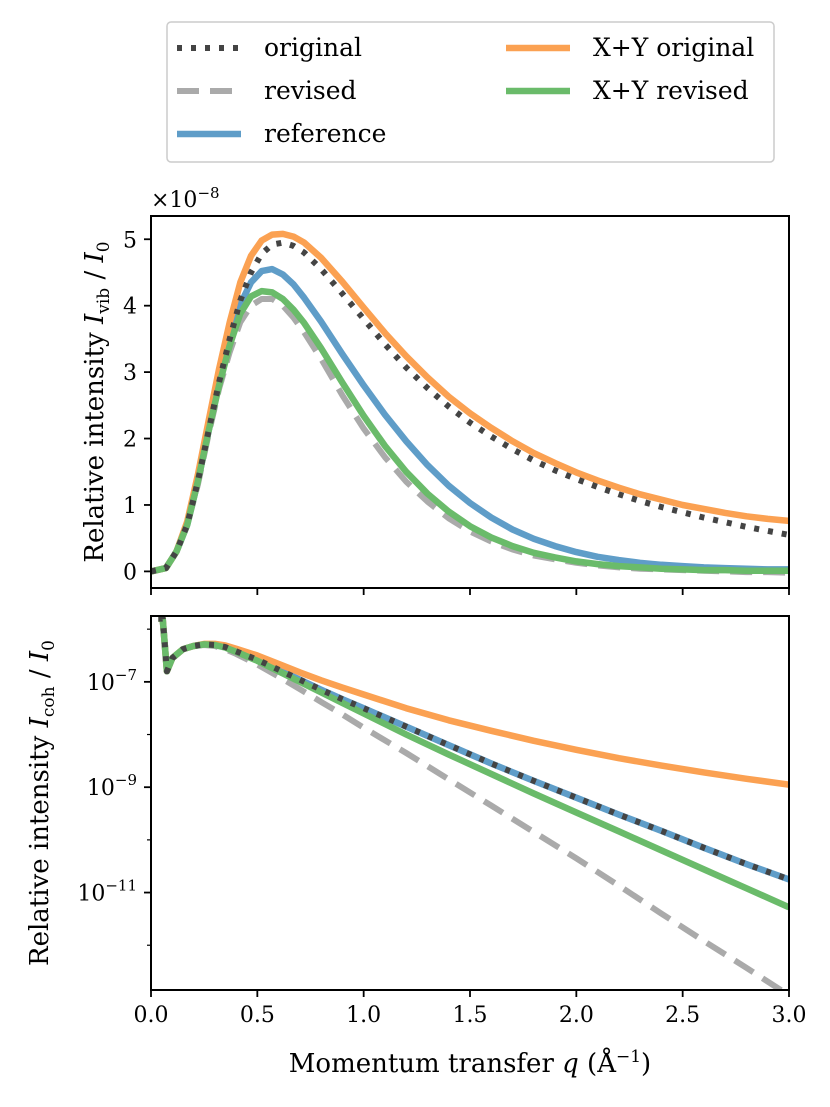 Image resolution: width=830 pixels, height=1107 pixels. Describe the element at coordinates (130, 440) in the screenshot. I see `top-y-tick-label: 2` at that location.